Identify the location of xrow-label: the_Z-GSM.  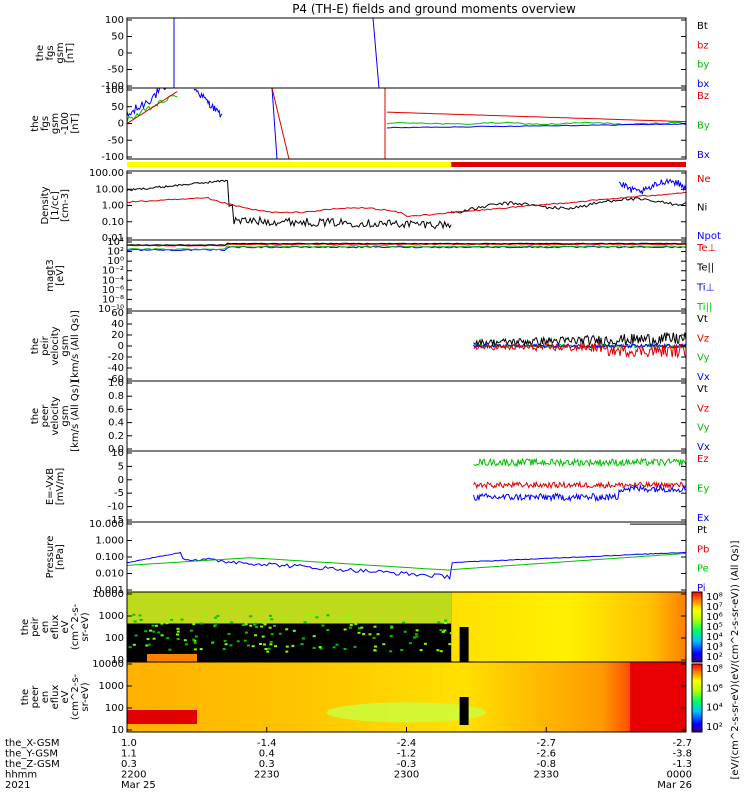
(32, 764).